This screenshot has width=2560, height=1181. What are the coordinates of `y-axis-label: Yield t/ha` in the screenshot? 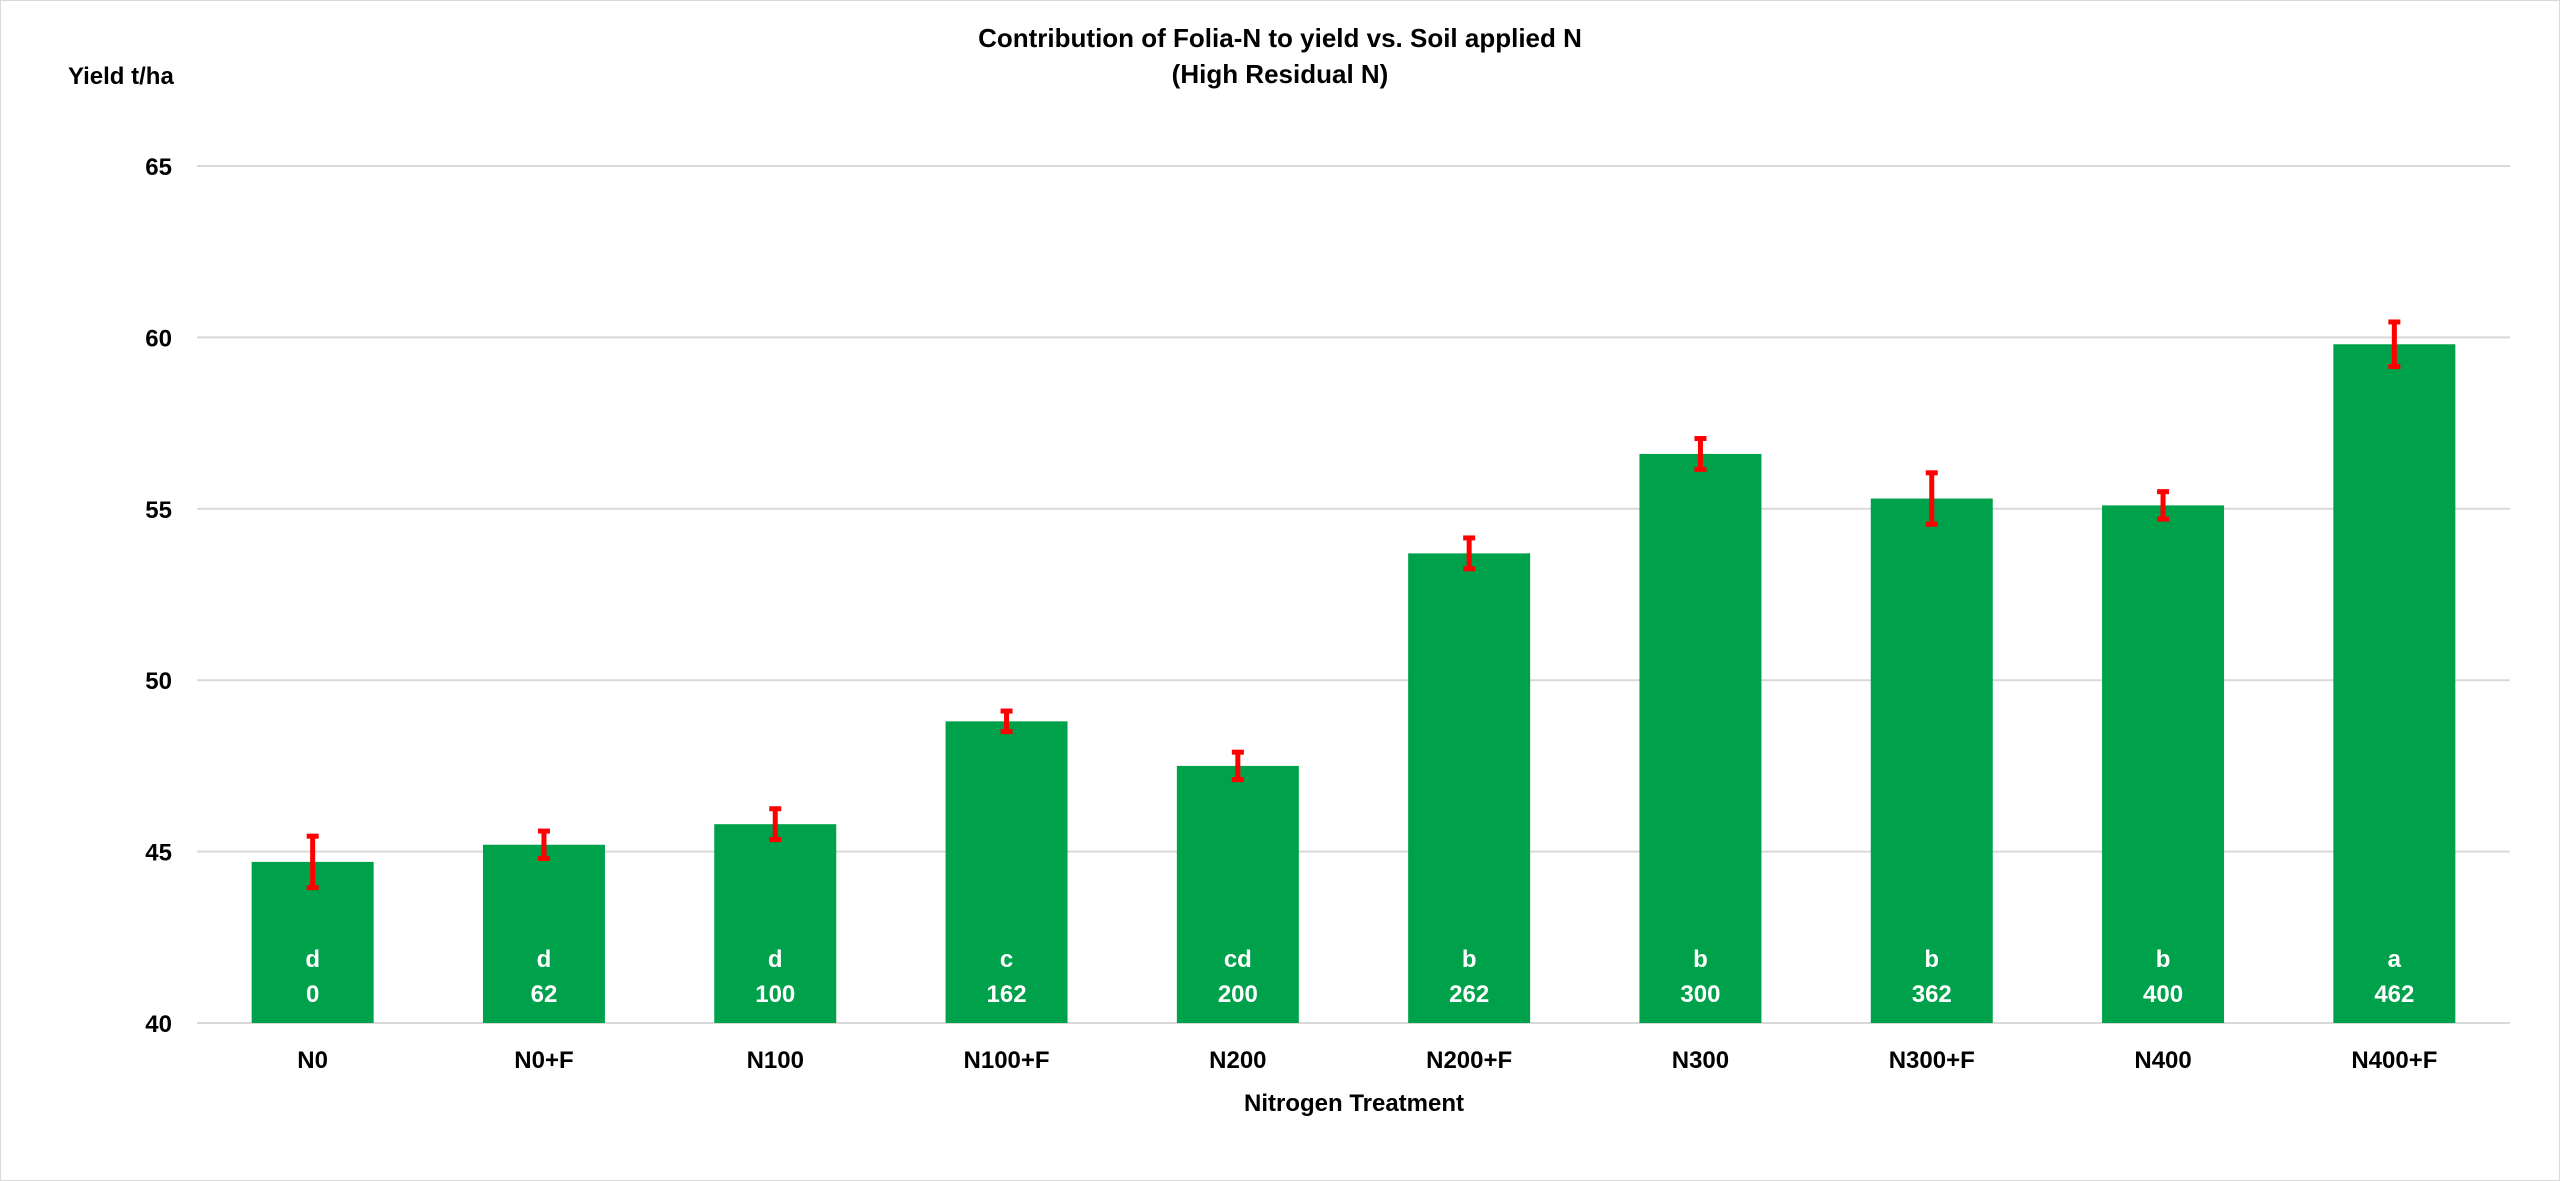 It's located at (121, 76).